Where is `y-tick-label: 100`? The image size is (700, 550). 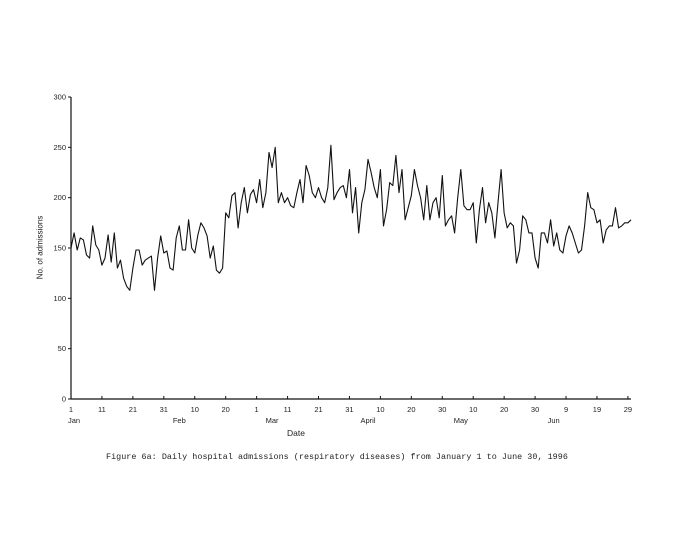
y-tick-label: 100 is located at coordinates (59, 298).